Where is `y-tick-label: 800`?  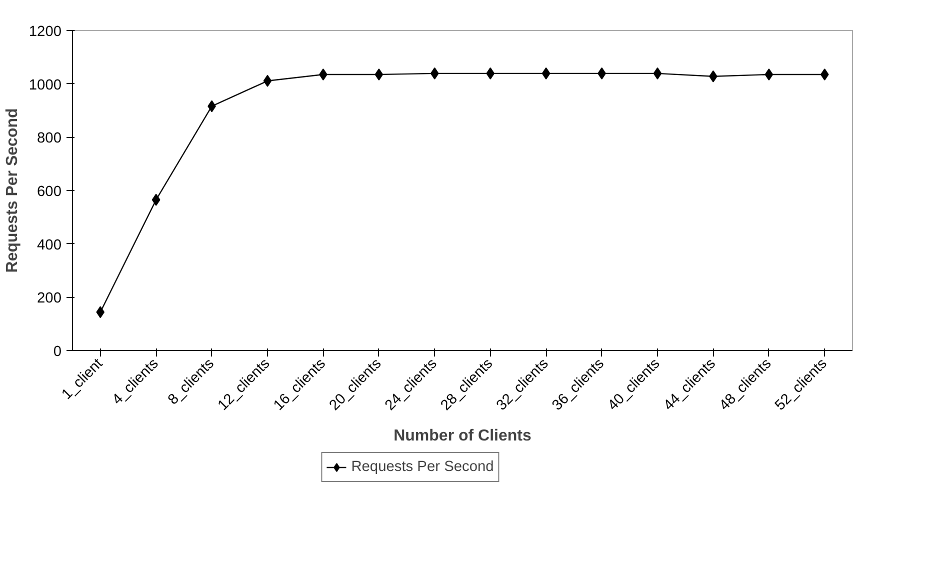 y-tick-label: 800 is located at coordinates (49, 138).